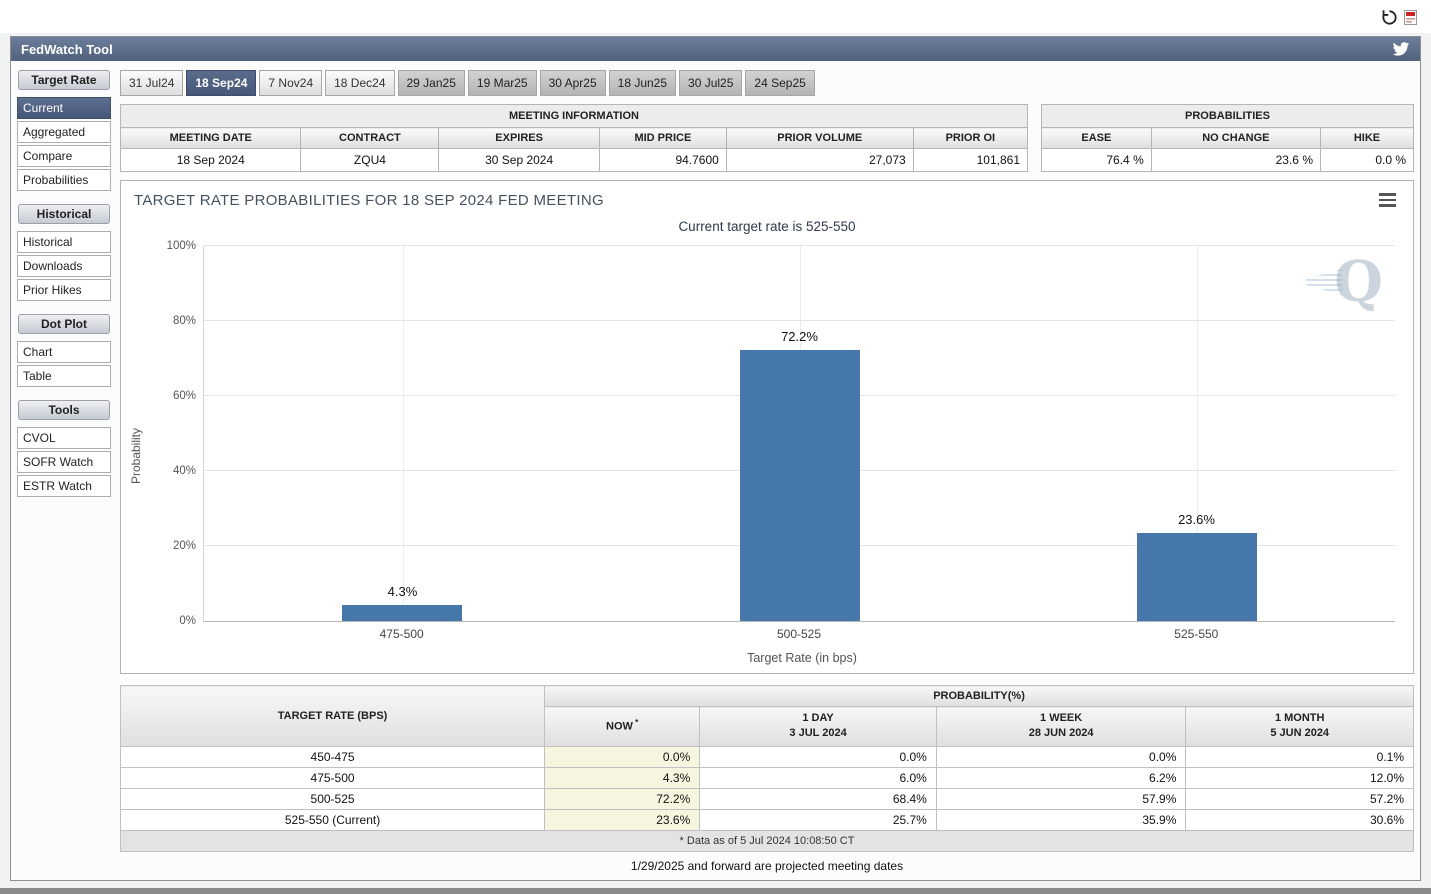  Describe the element at coordinates (1235, 160) in the screenshot. I see `value-no-change: 23.6 %` at that location.